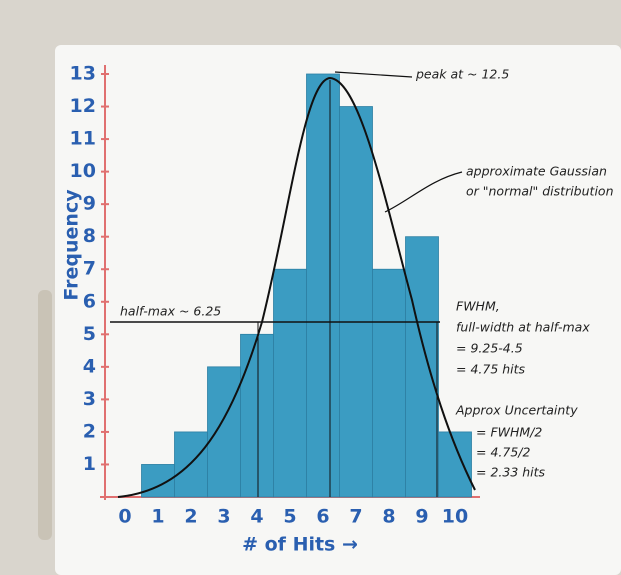 The width and height of the screenshot is (621, 575). Describe the element at coordinates (388, 517) in the screenshot. I see `x-tick-label: 8` at that location.